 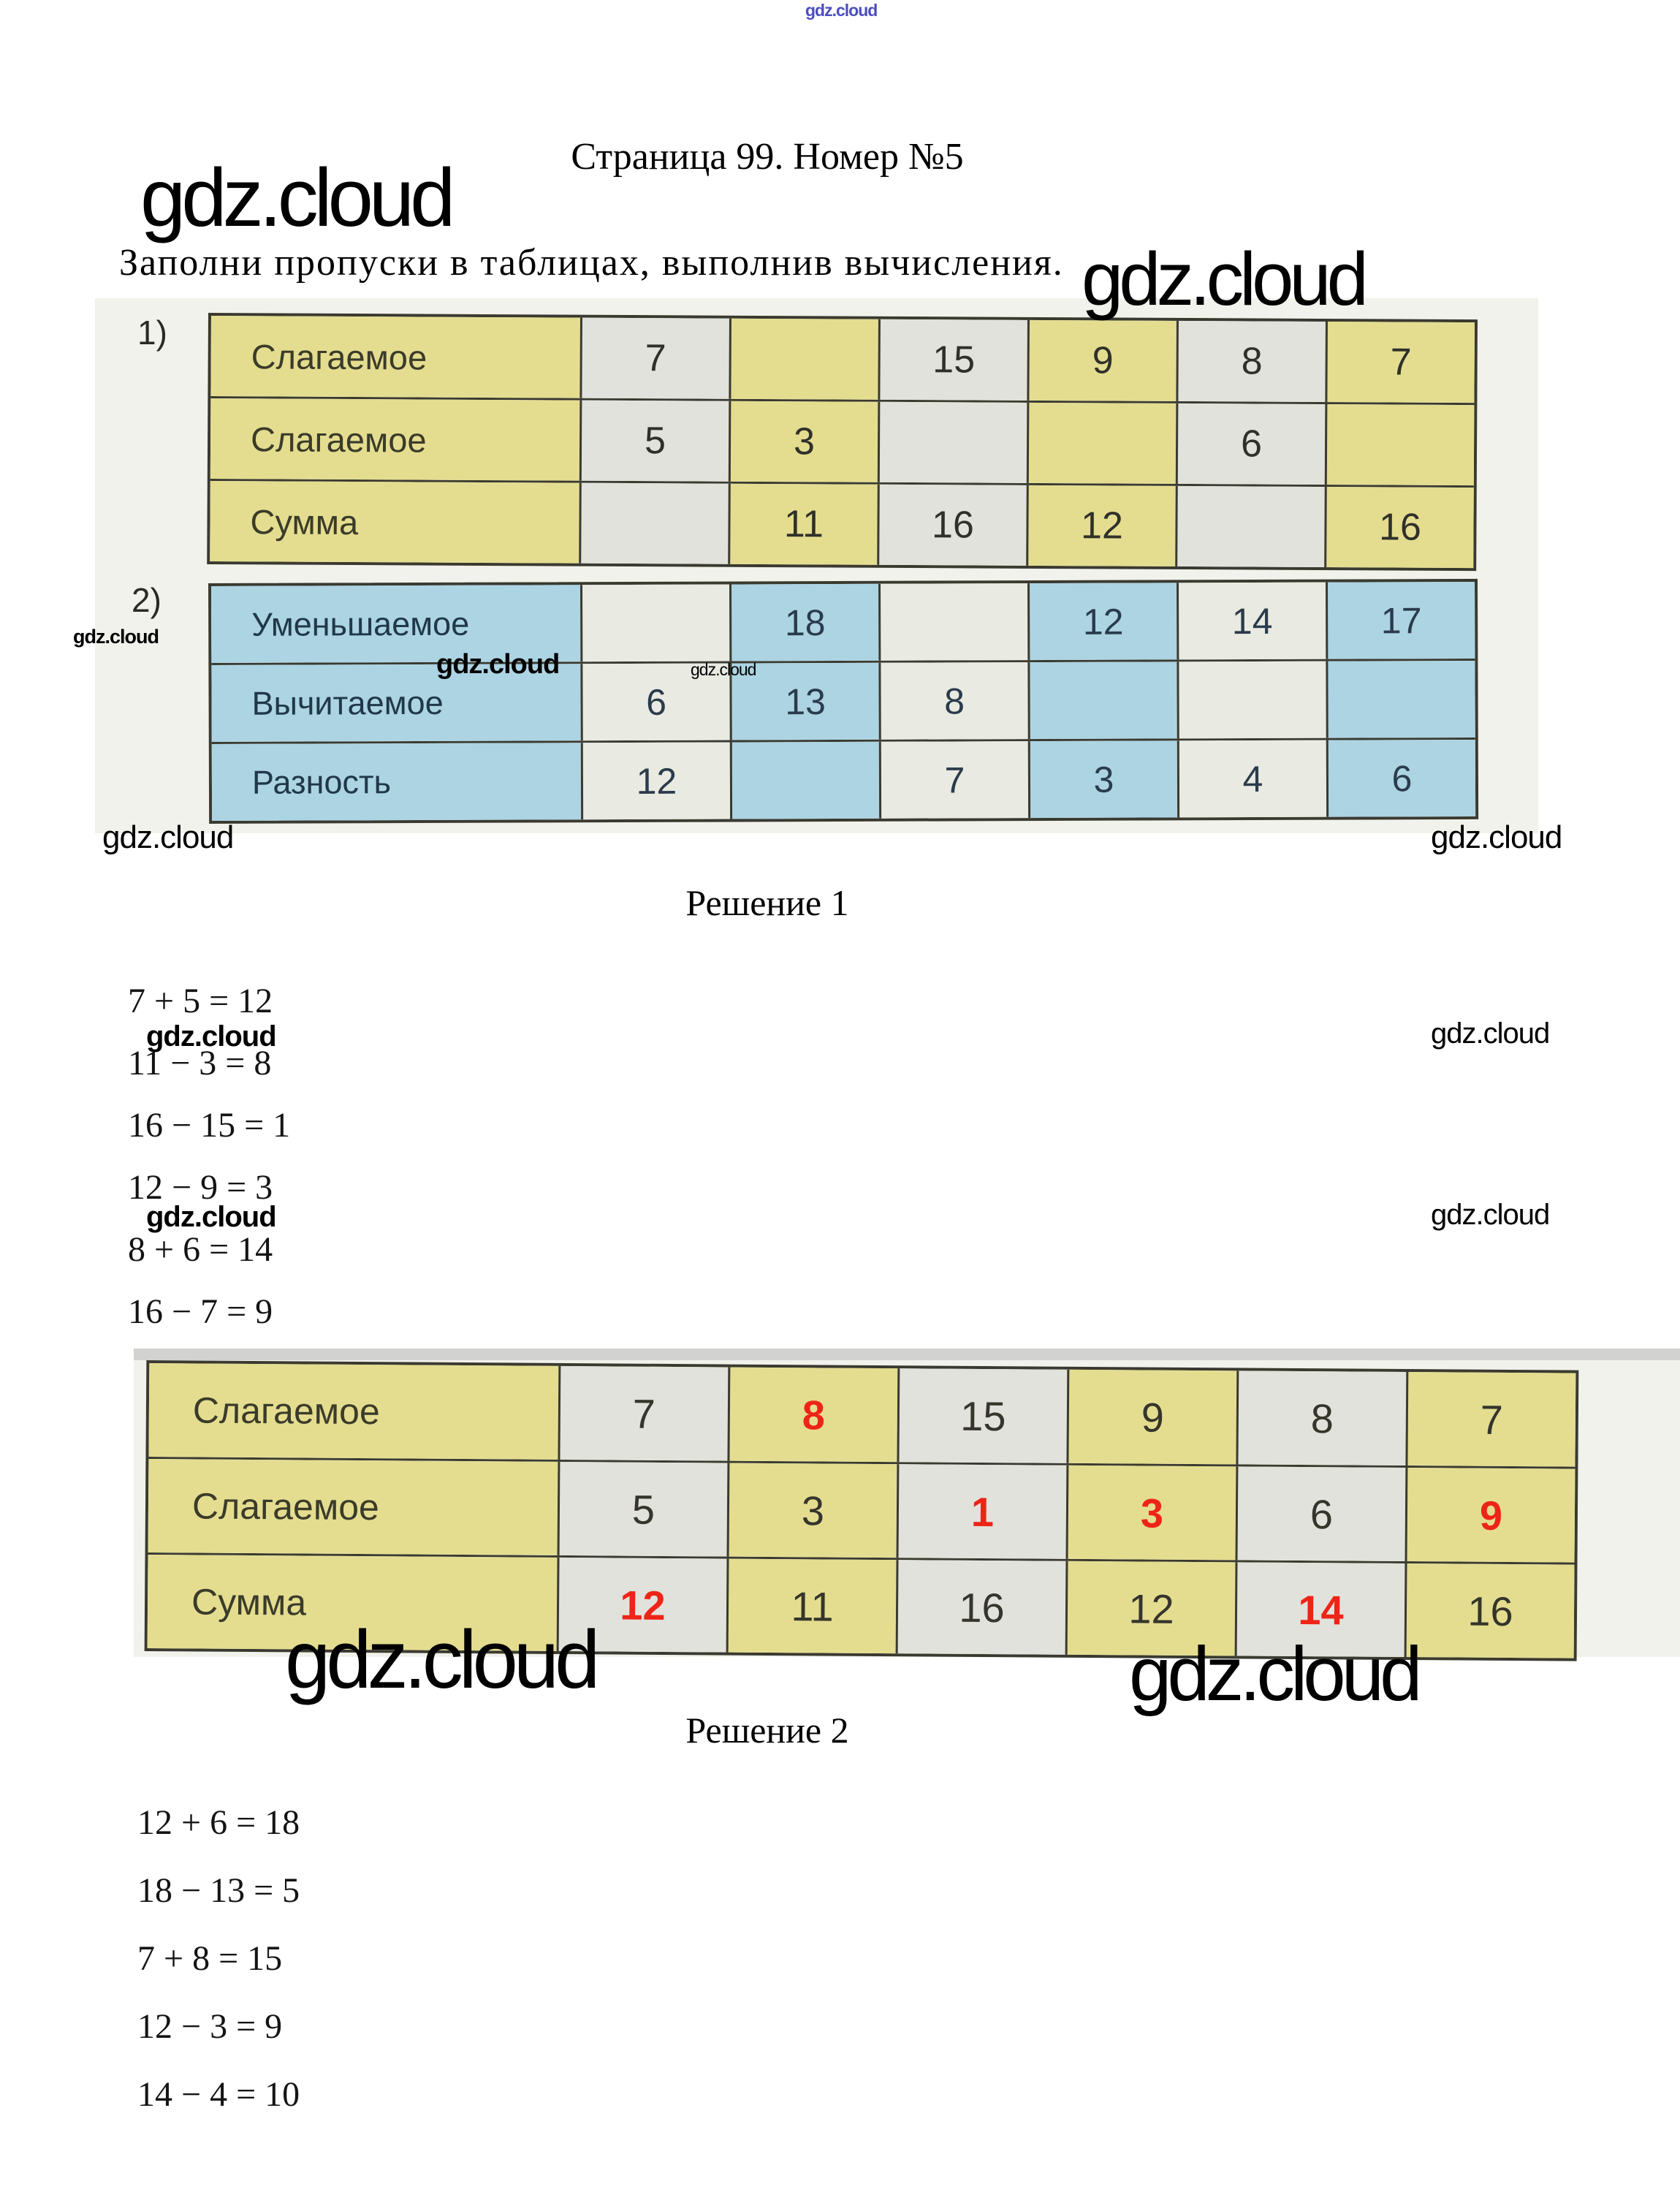 I want to click on table-row: Сумма 11 16 12 16, so click(x=842, y=524).